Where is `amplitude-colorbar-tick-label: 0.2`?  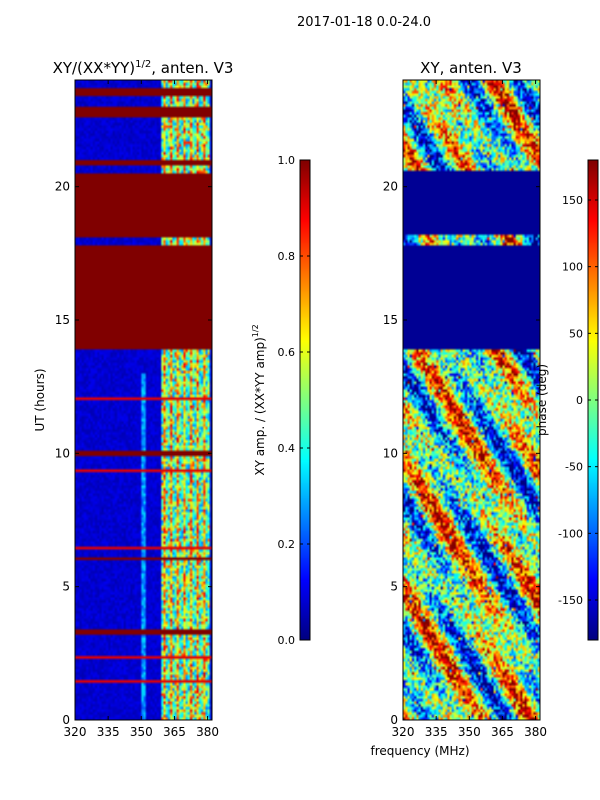 amplitude-colorbar-tick-label: 0.2 is located at coordinates (287, 544).